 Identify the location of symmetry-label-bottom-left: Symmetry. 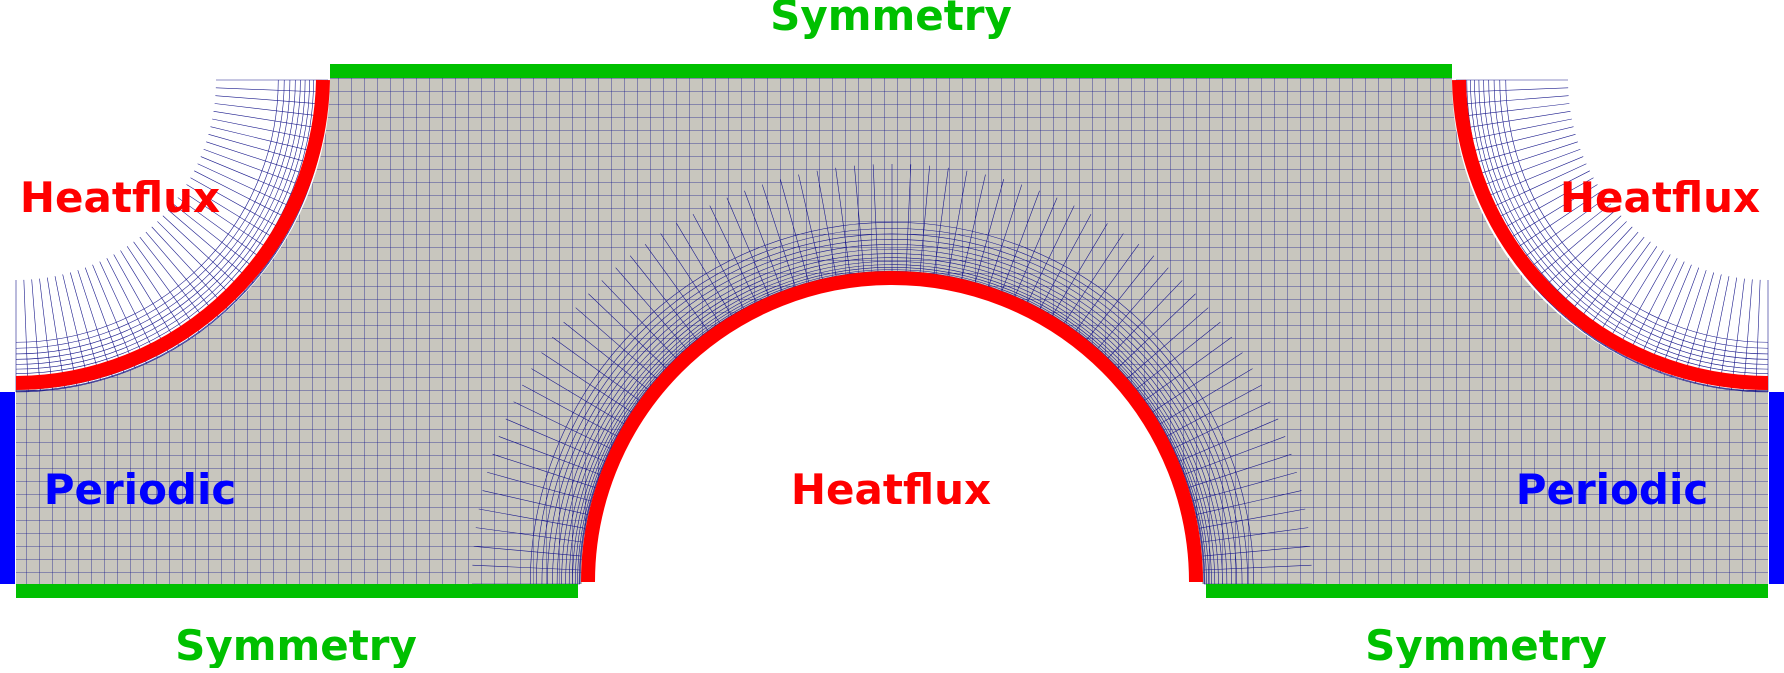
(296, 644).